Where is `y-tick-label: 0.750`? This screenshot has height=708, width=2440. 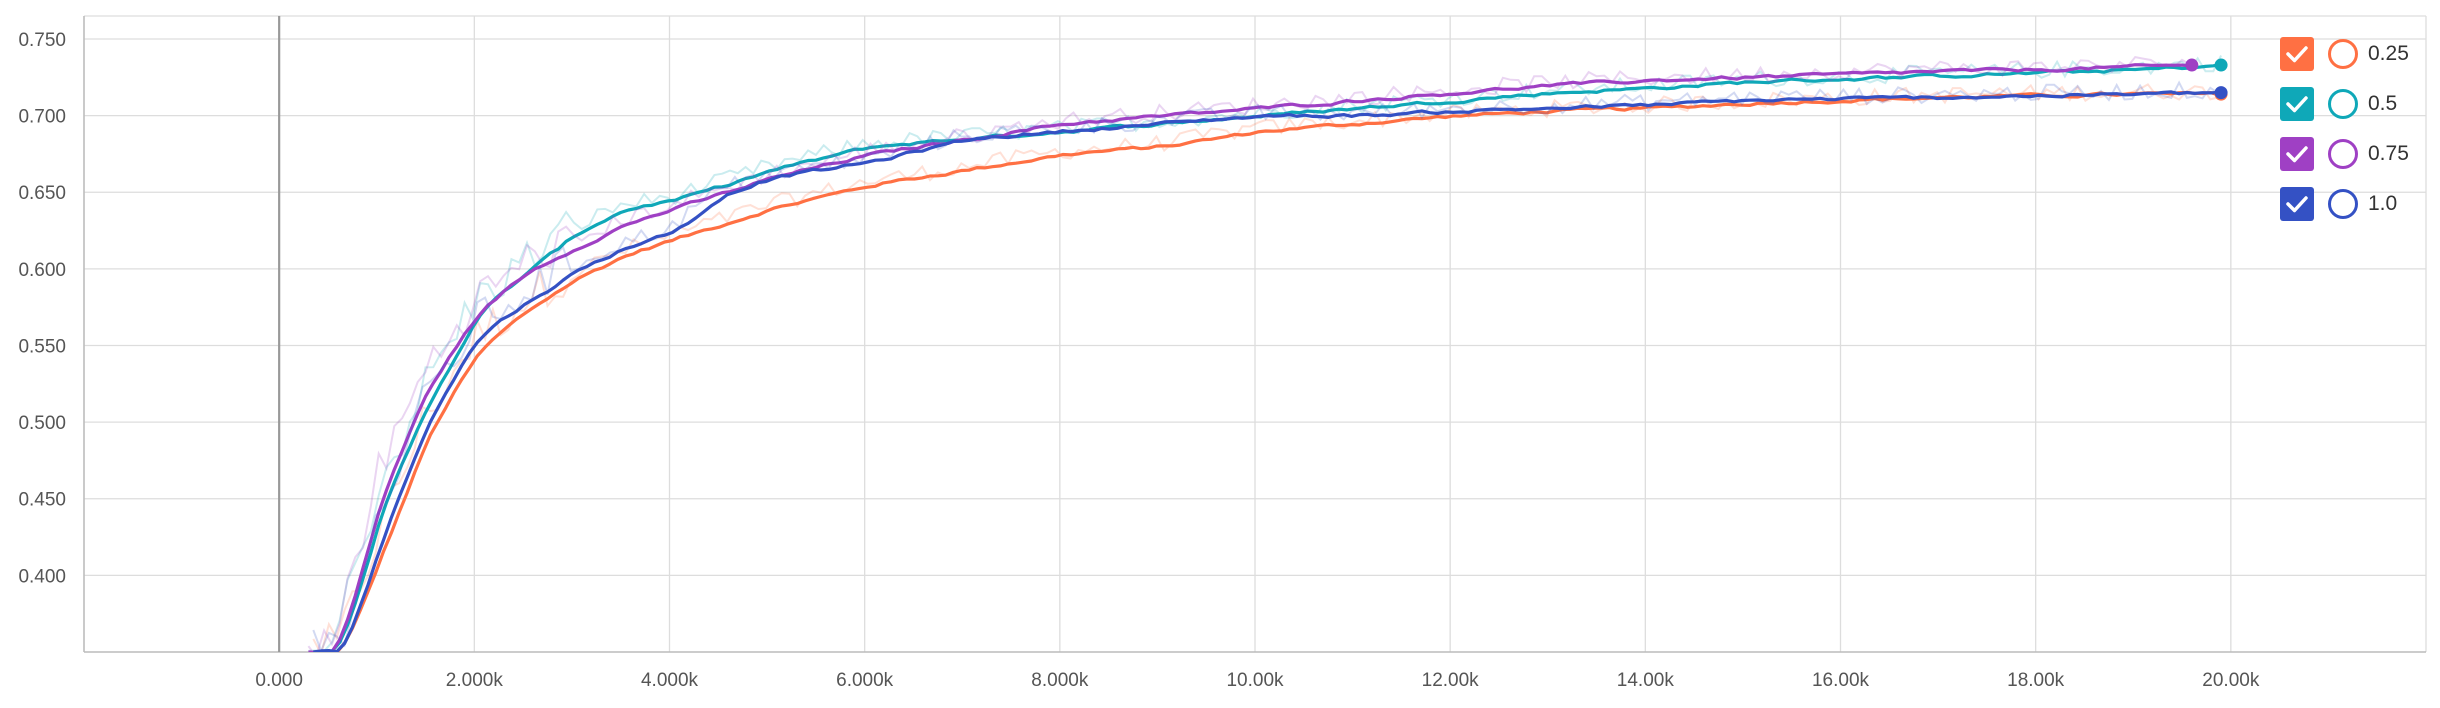
y-tick-label: 0.750 is located at coordinates (42, 40).